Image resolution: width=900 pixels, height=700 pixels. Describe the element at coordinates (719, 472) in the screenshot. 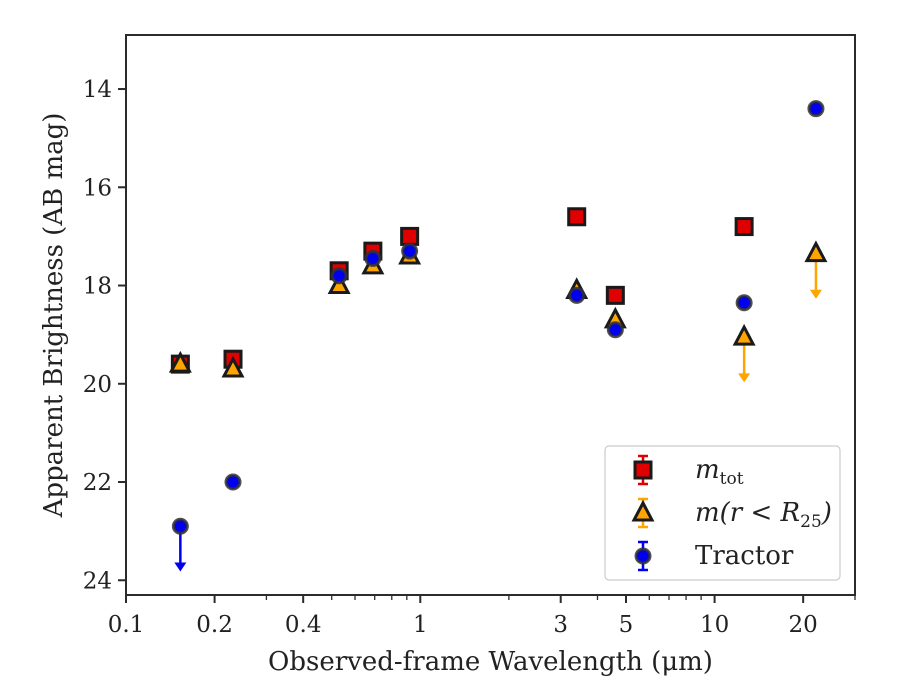

I see `legend-label: mtot` at that location.